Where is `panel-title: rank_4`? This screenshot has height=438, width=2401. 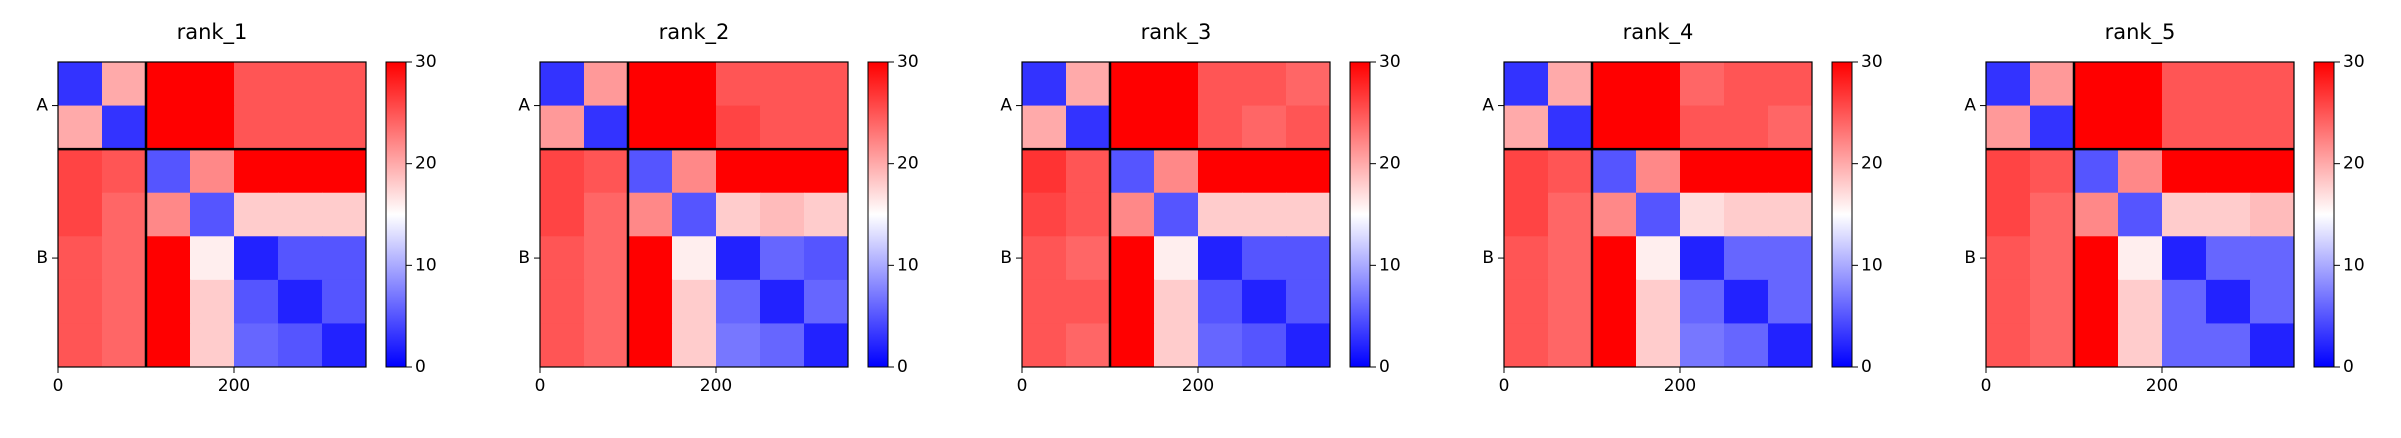
panel-title: rank_4 is located at coordinates (1658, 32).